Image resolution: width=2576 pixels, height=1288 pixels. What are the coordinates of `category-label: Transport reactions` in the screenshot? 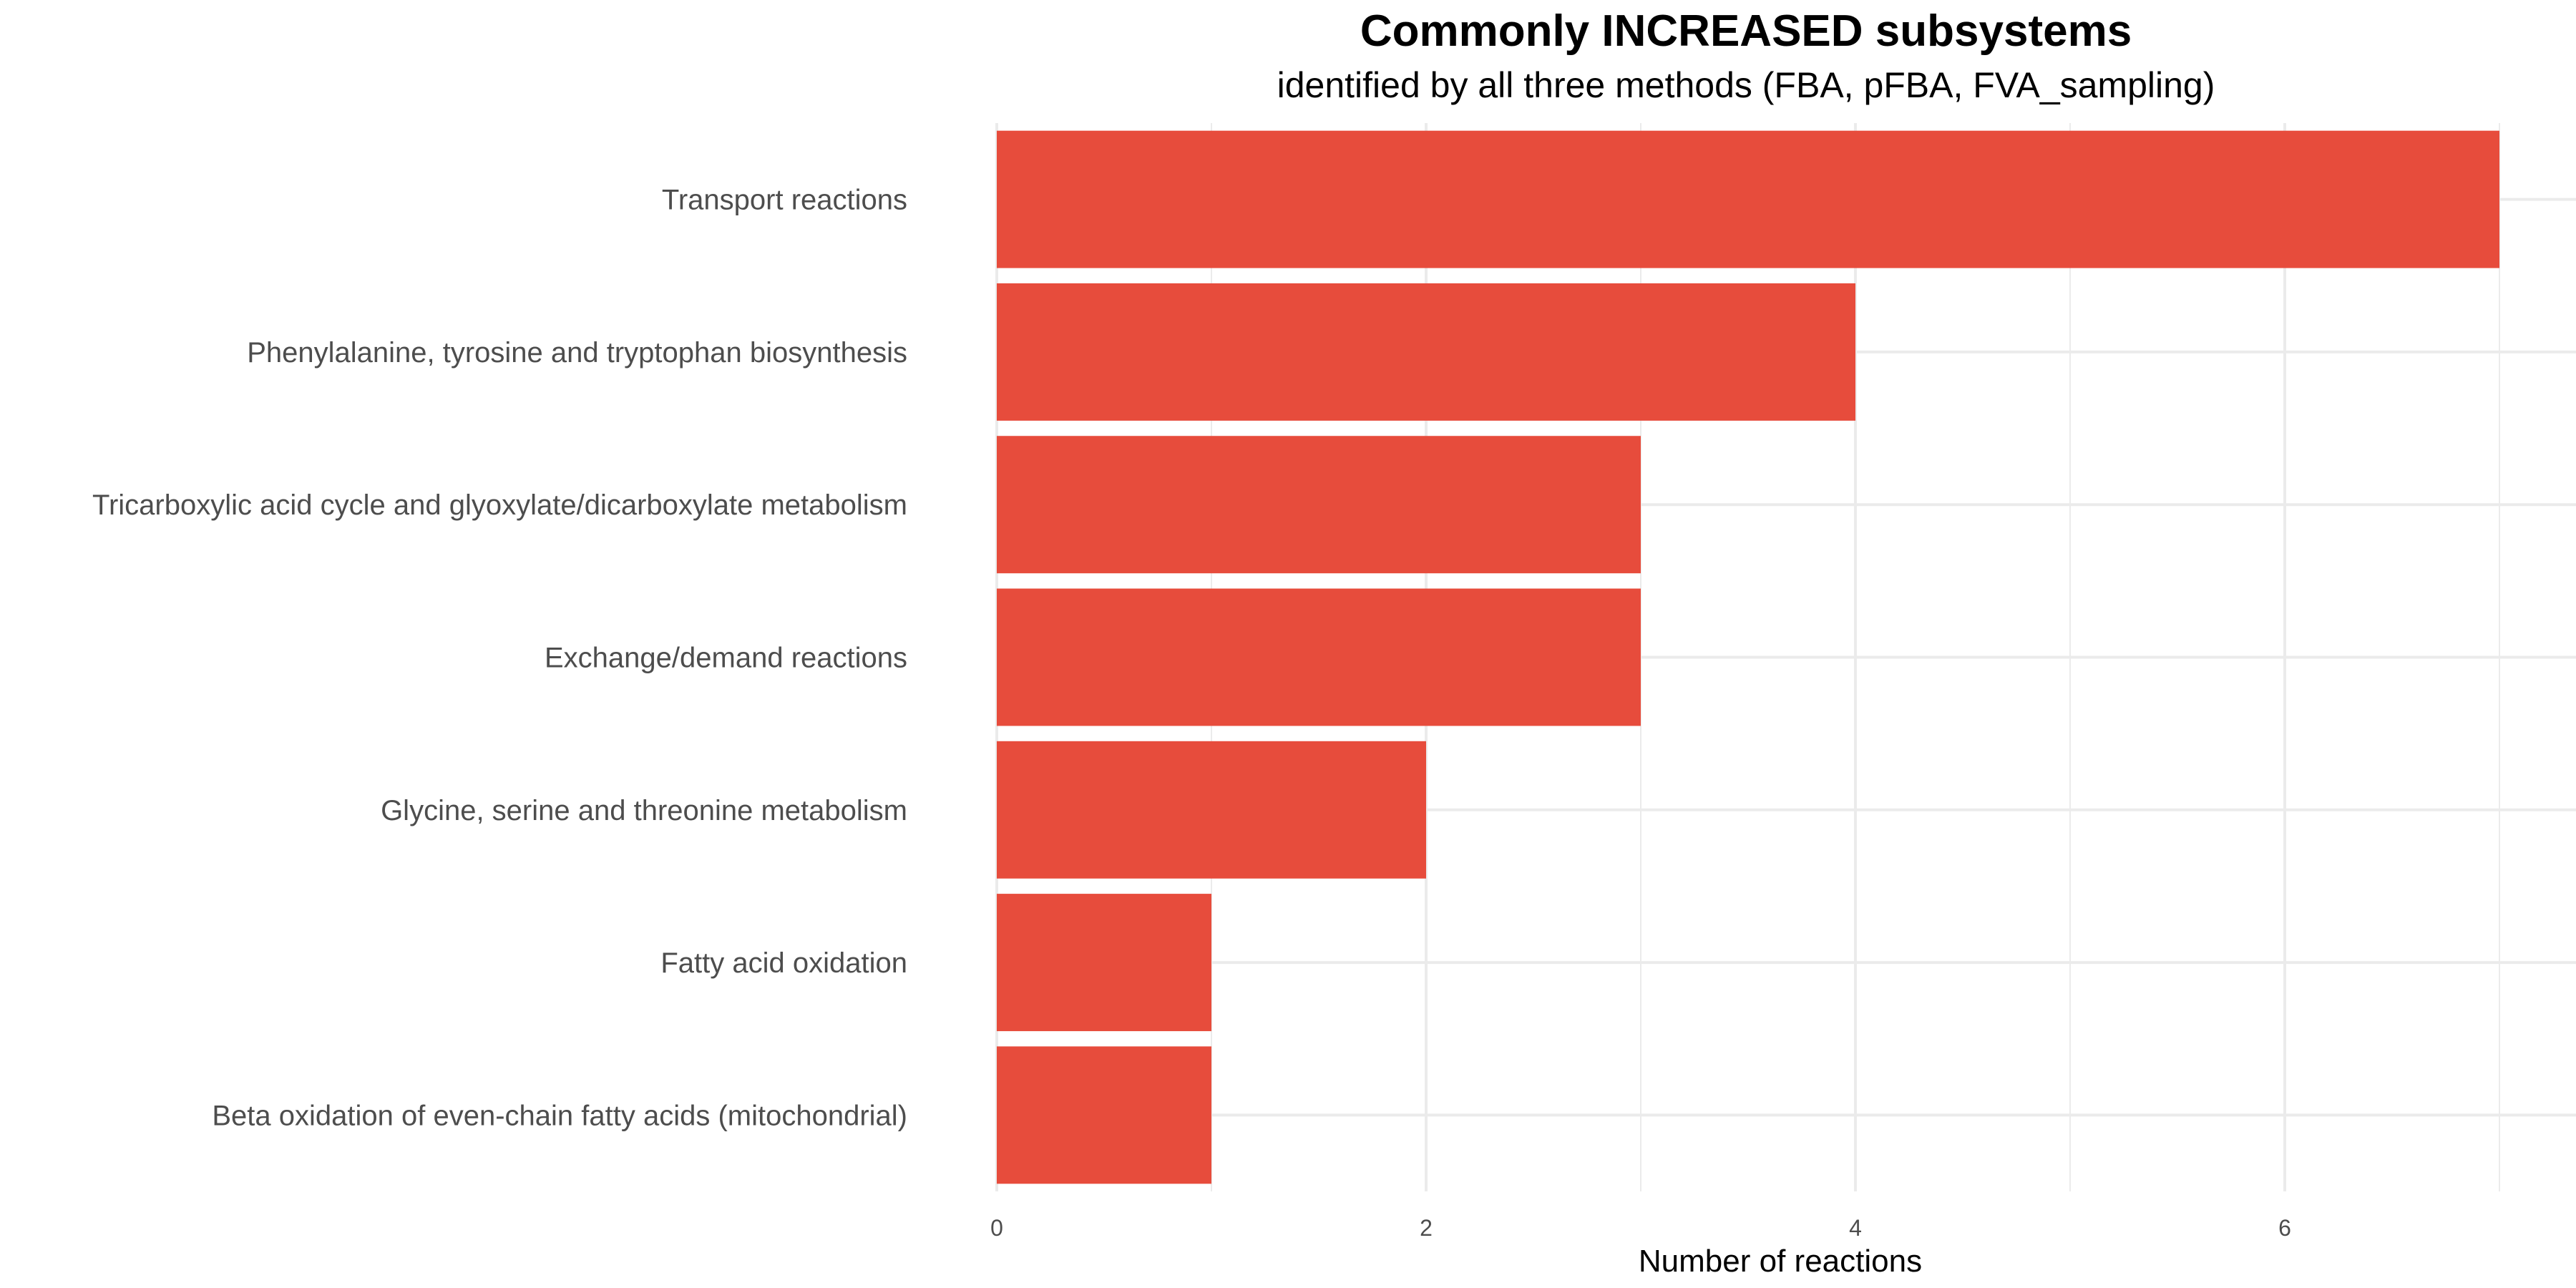 It's located at (784, 200).